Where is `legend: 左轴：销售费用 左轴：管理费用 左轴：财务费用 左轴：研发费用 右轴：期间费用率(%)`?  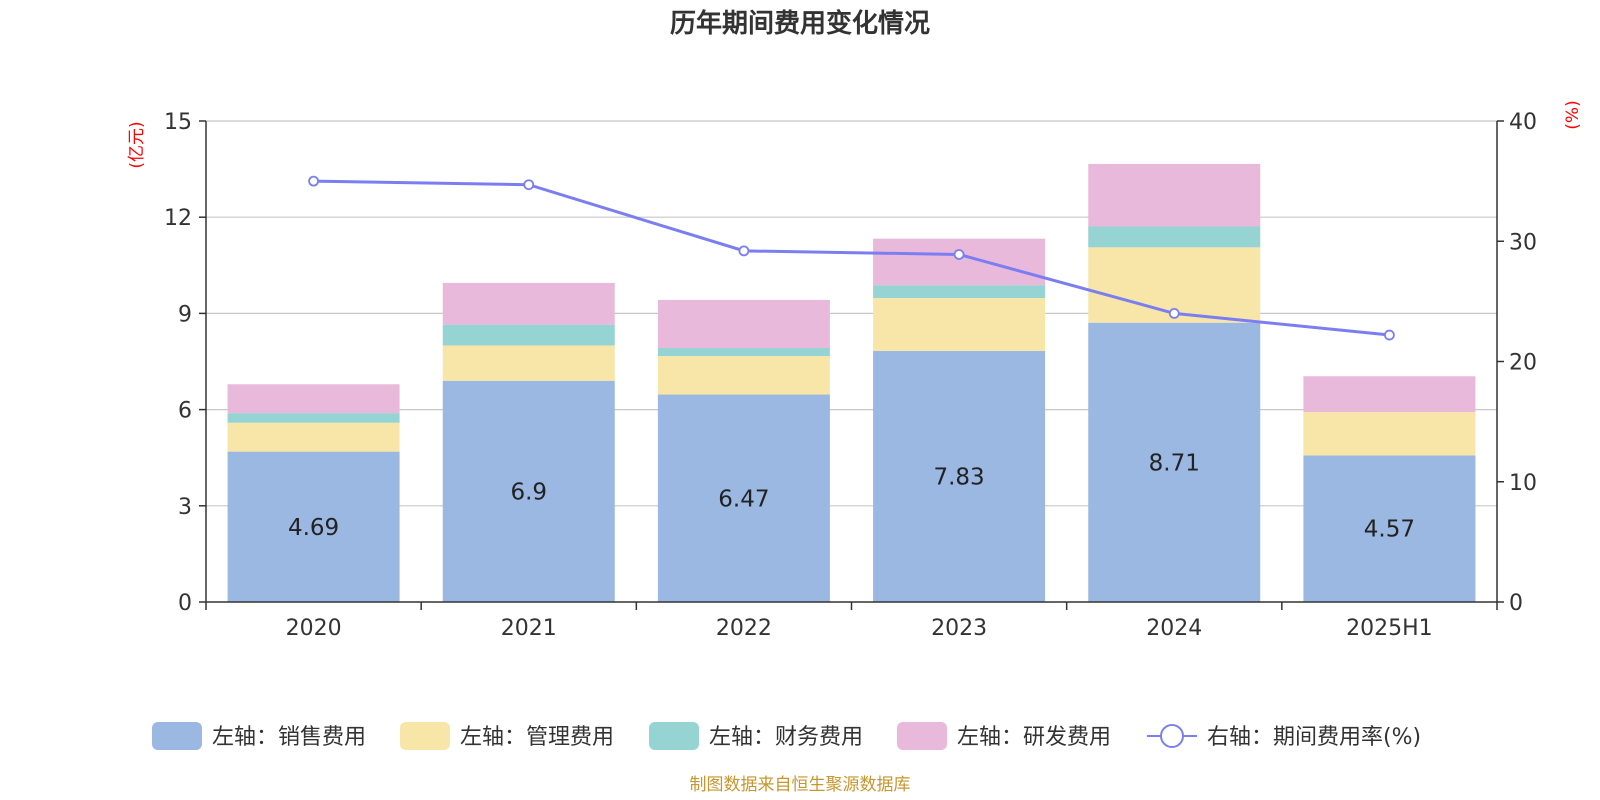 legend: 左轴：销售费用 左轴：管理费用 左轴：财务费用 左轴：研发费用 右轴：期间费用率(%) is located at coordinates (786, 736).